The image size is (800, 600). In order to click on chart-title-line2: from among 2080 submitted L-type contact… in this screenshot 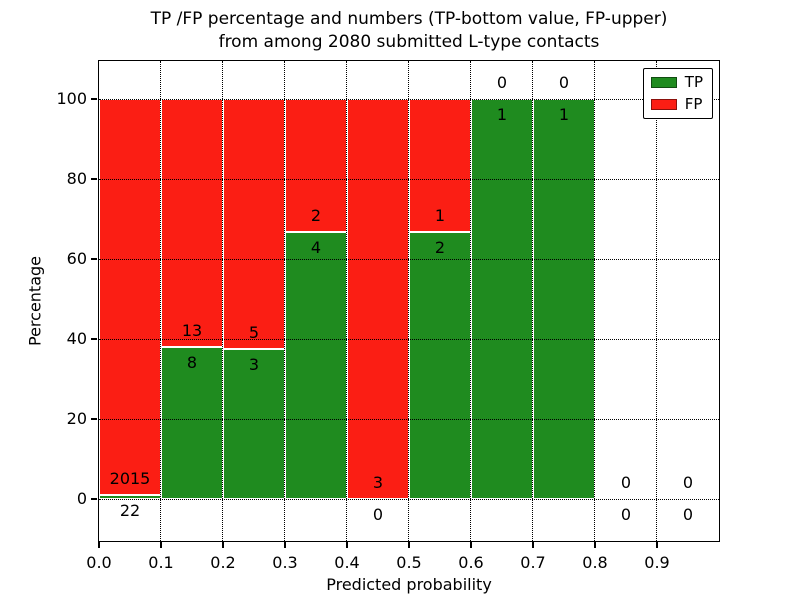, I will do `click(409, 42)`.